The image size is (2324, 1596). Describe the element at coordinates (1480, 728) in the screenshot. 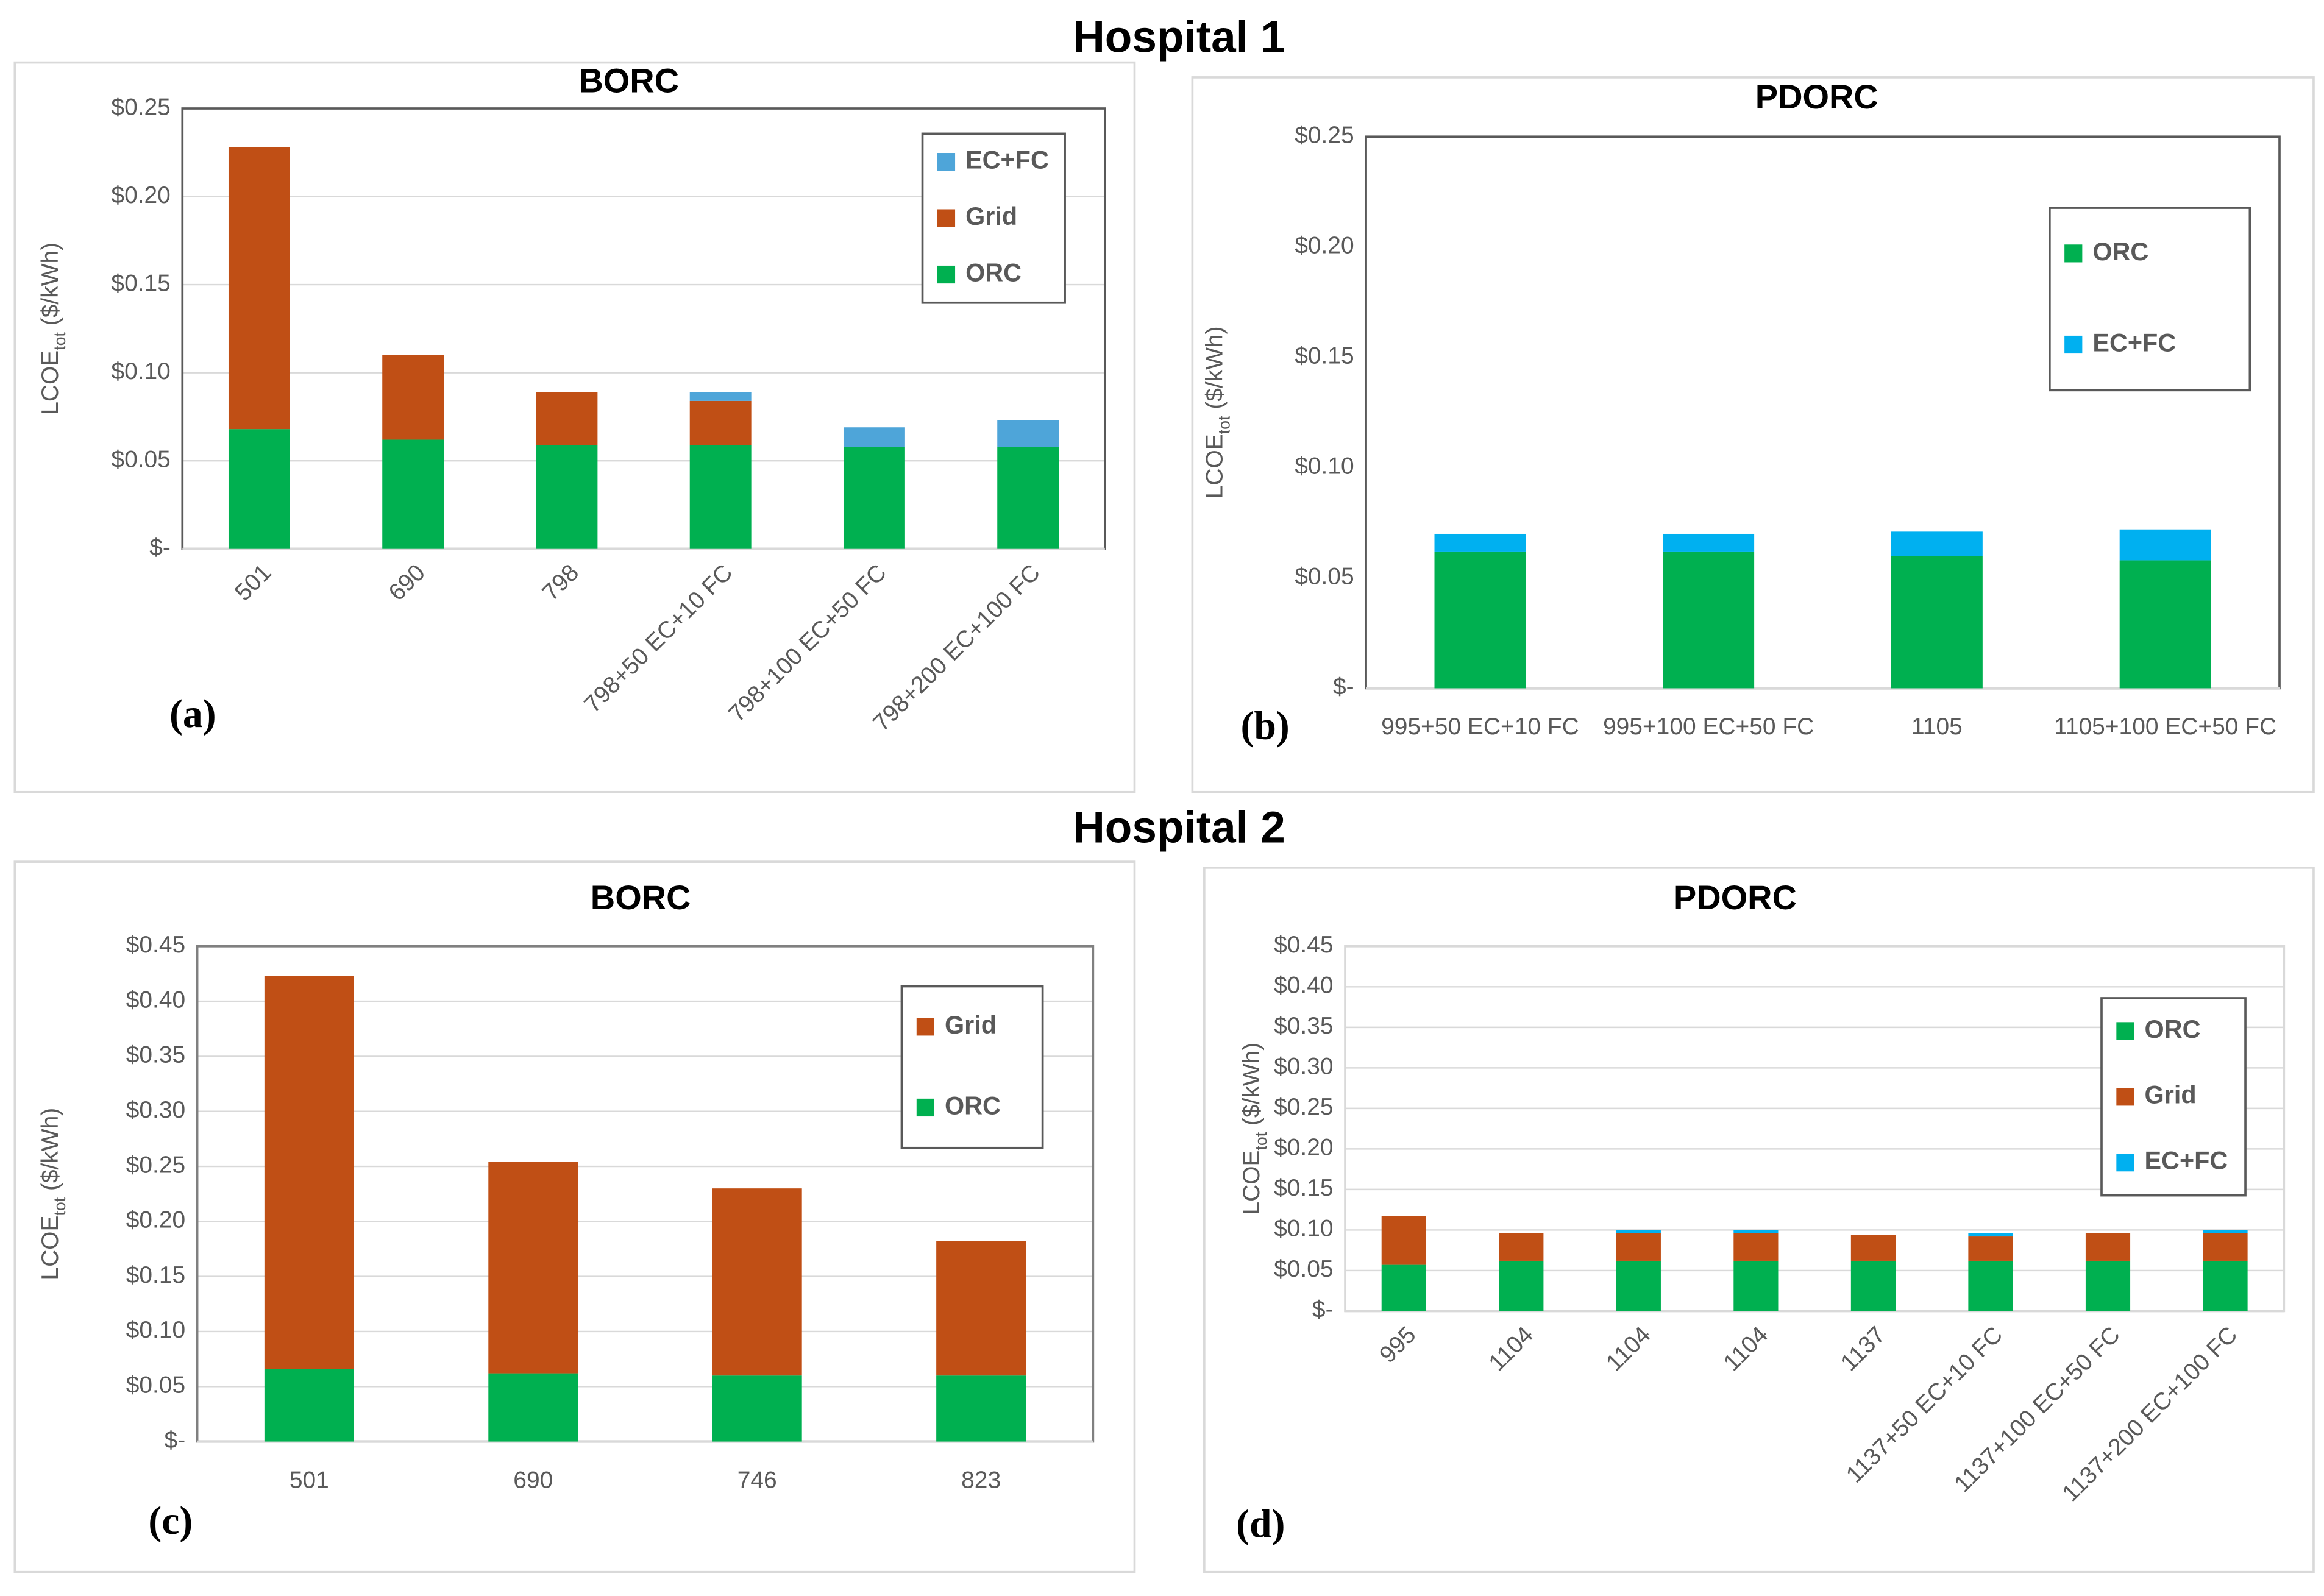

I see `x-tick-label: 995+50 EC+10 FC` at that location.